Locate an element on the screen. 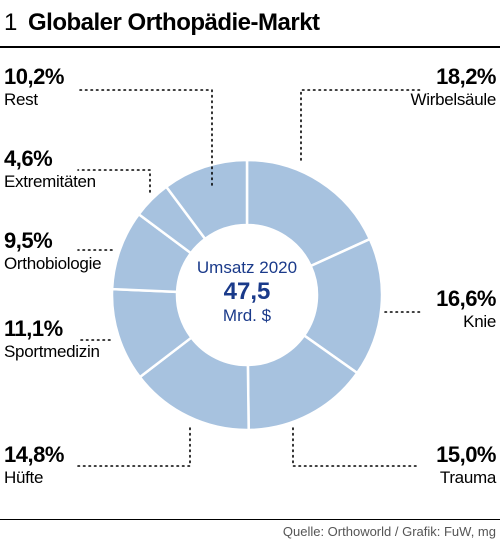 This screenshot has height=545, width=500. footer-rule is located at coordinates (250, 519).